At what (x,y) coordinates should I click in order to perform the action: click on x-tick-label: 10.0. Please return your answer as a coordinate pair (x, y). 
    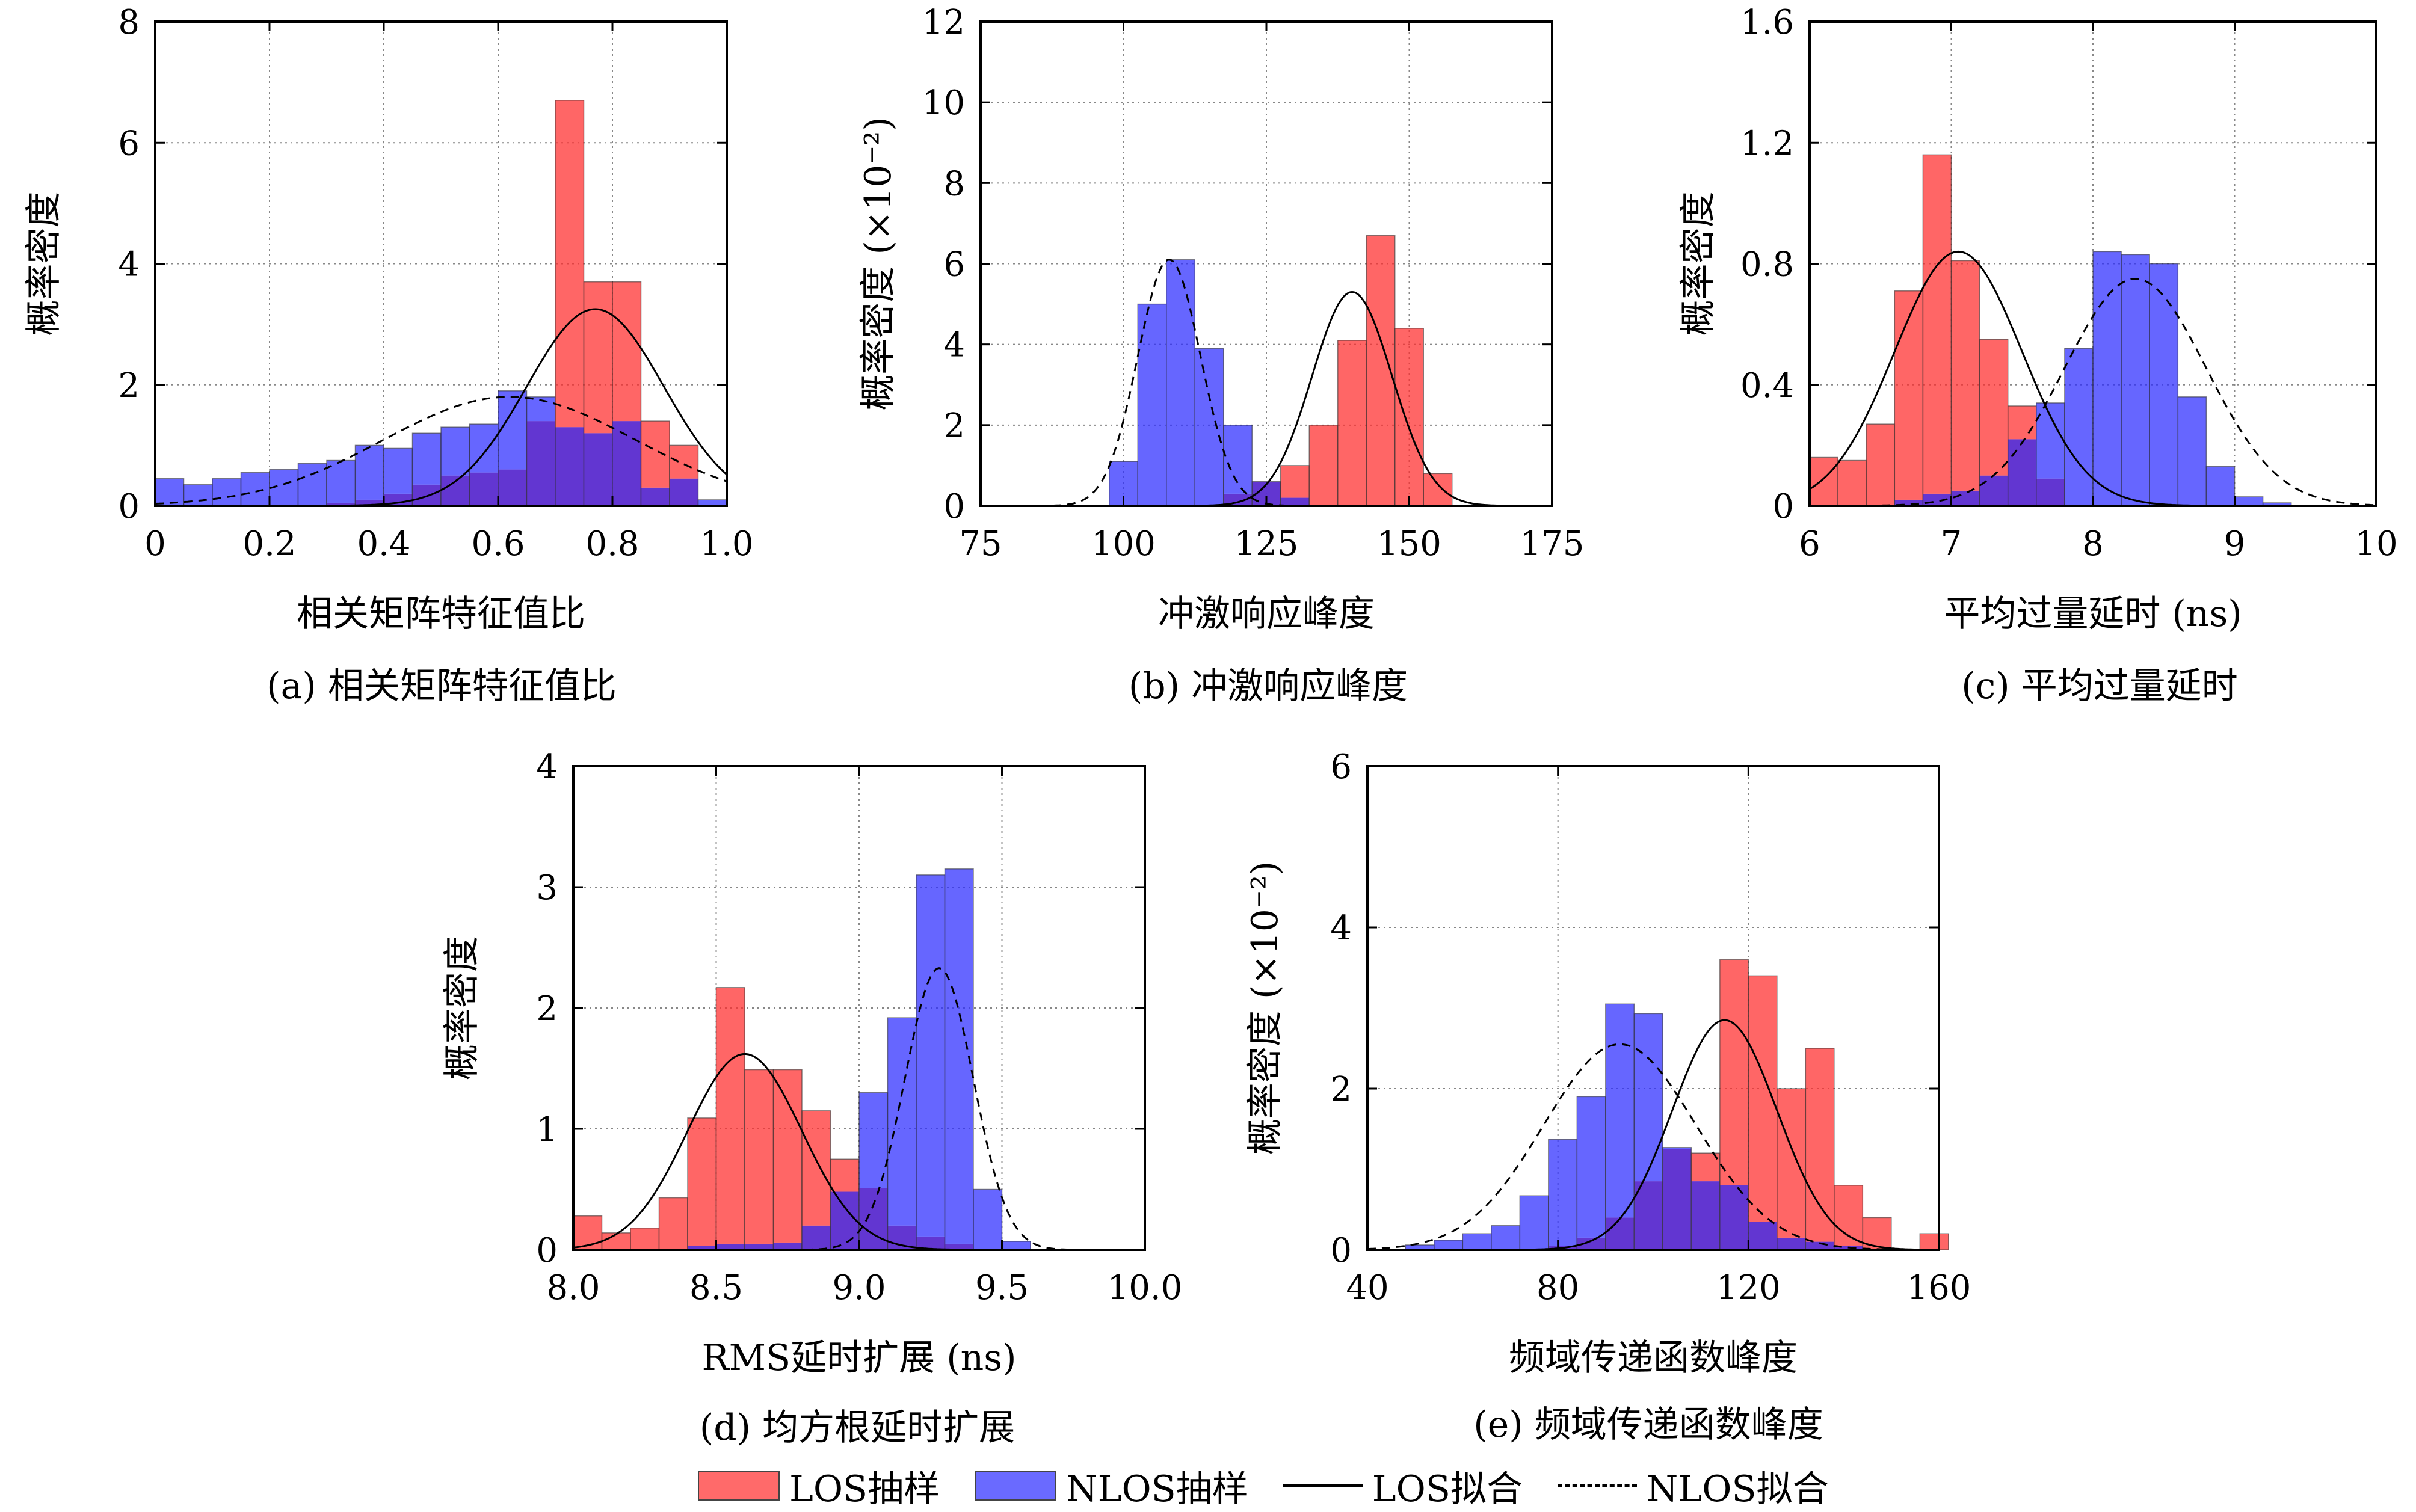
    Looking at the image, I should click on (1145, 1288).